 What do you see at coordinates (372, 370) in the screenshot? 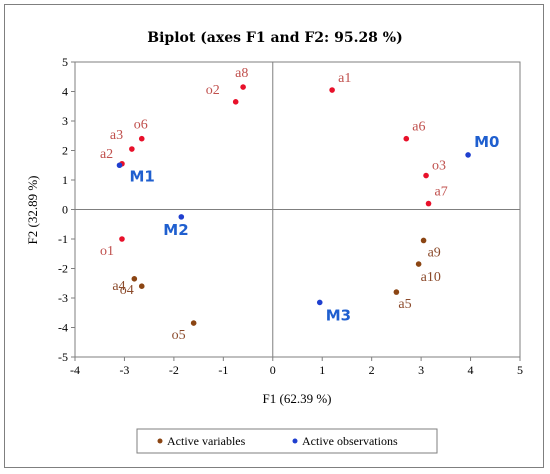
I see `x-tick-label: 2` at bounding box center [372, 370].